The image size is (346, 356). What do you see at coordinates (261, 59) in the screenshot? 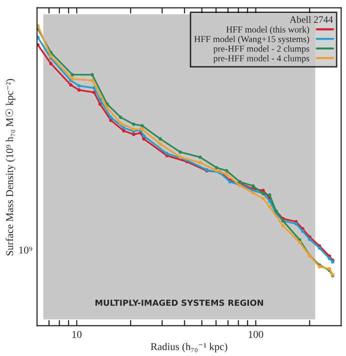
I see `legend-label: pre-HFF model - 4 clumps` at bounding box center [261, 59].